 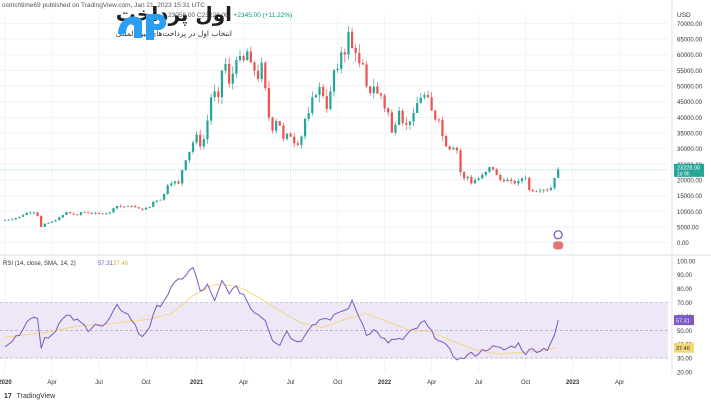 I want to click on event-marker-icon, so click(x=558, y=235).